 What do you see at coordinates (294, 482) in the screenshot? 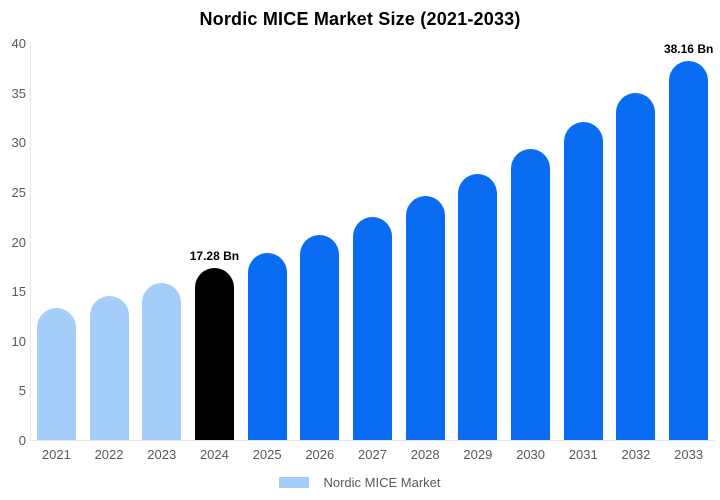
I see `legend-swatch-icon` at bounding box center [294, 482].